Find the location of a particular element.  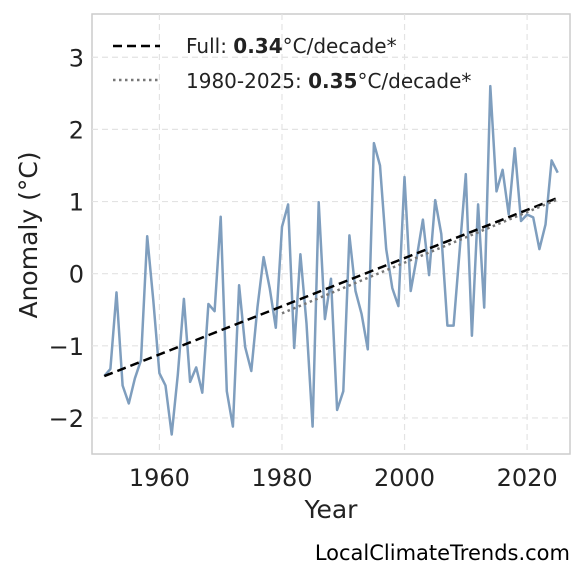

y-tick-label: 0 is located at coordinates (76, 275).